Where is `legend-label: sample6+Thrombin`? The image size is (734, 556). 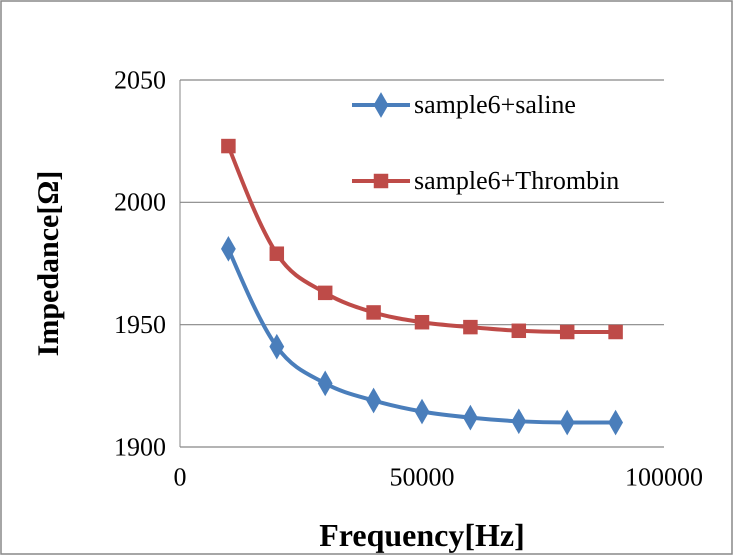 legend-label: sample6+Thrombin is located at coordinates (517, 180).